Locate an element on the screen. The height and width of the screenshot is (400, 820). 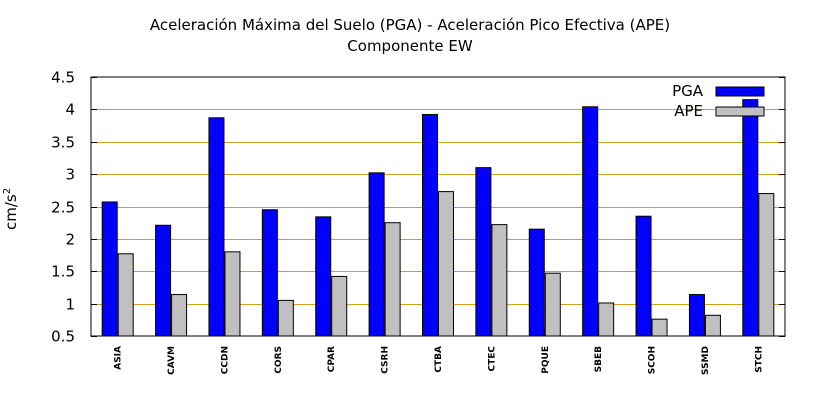
x-tick-label: CORS is located at coordinates (279, 360).